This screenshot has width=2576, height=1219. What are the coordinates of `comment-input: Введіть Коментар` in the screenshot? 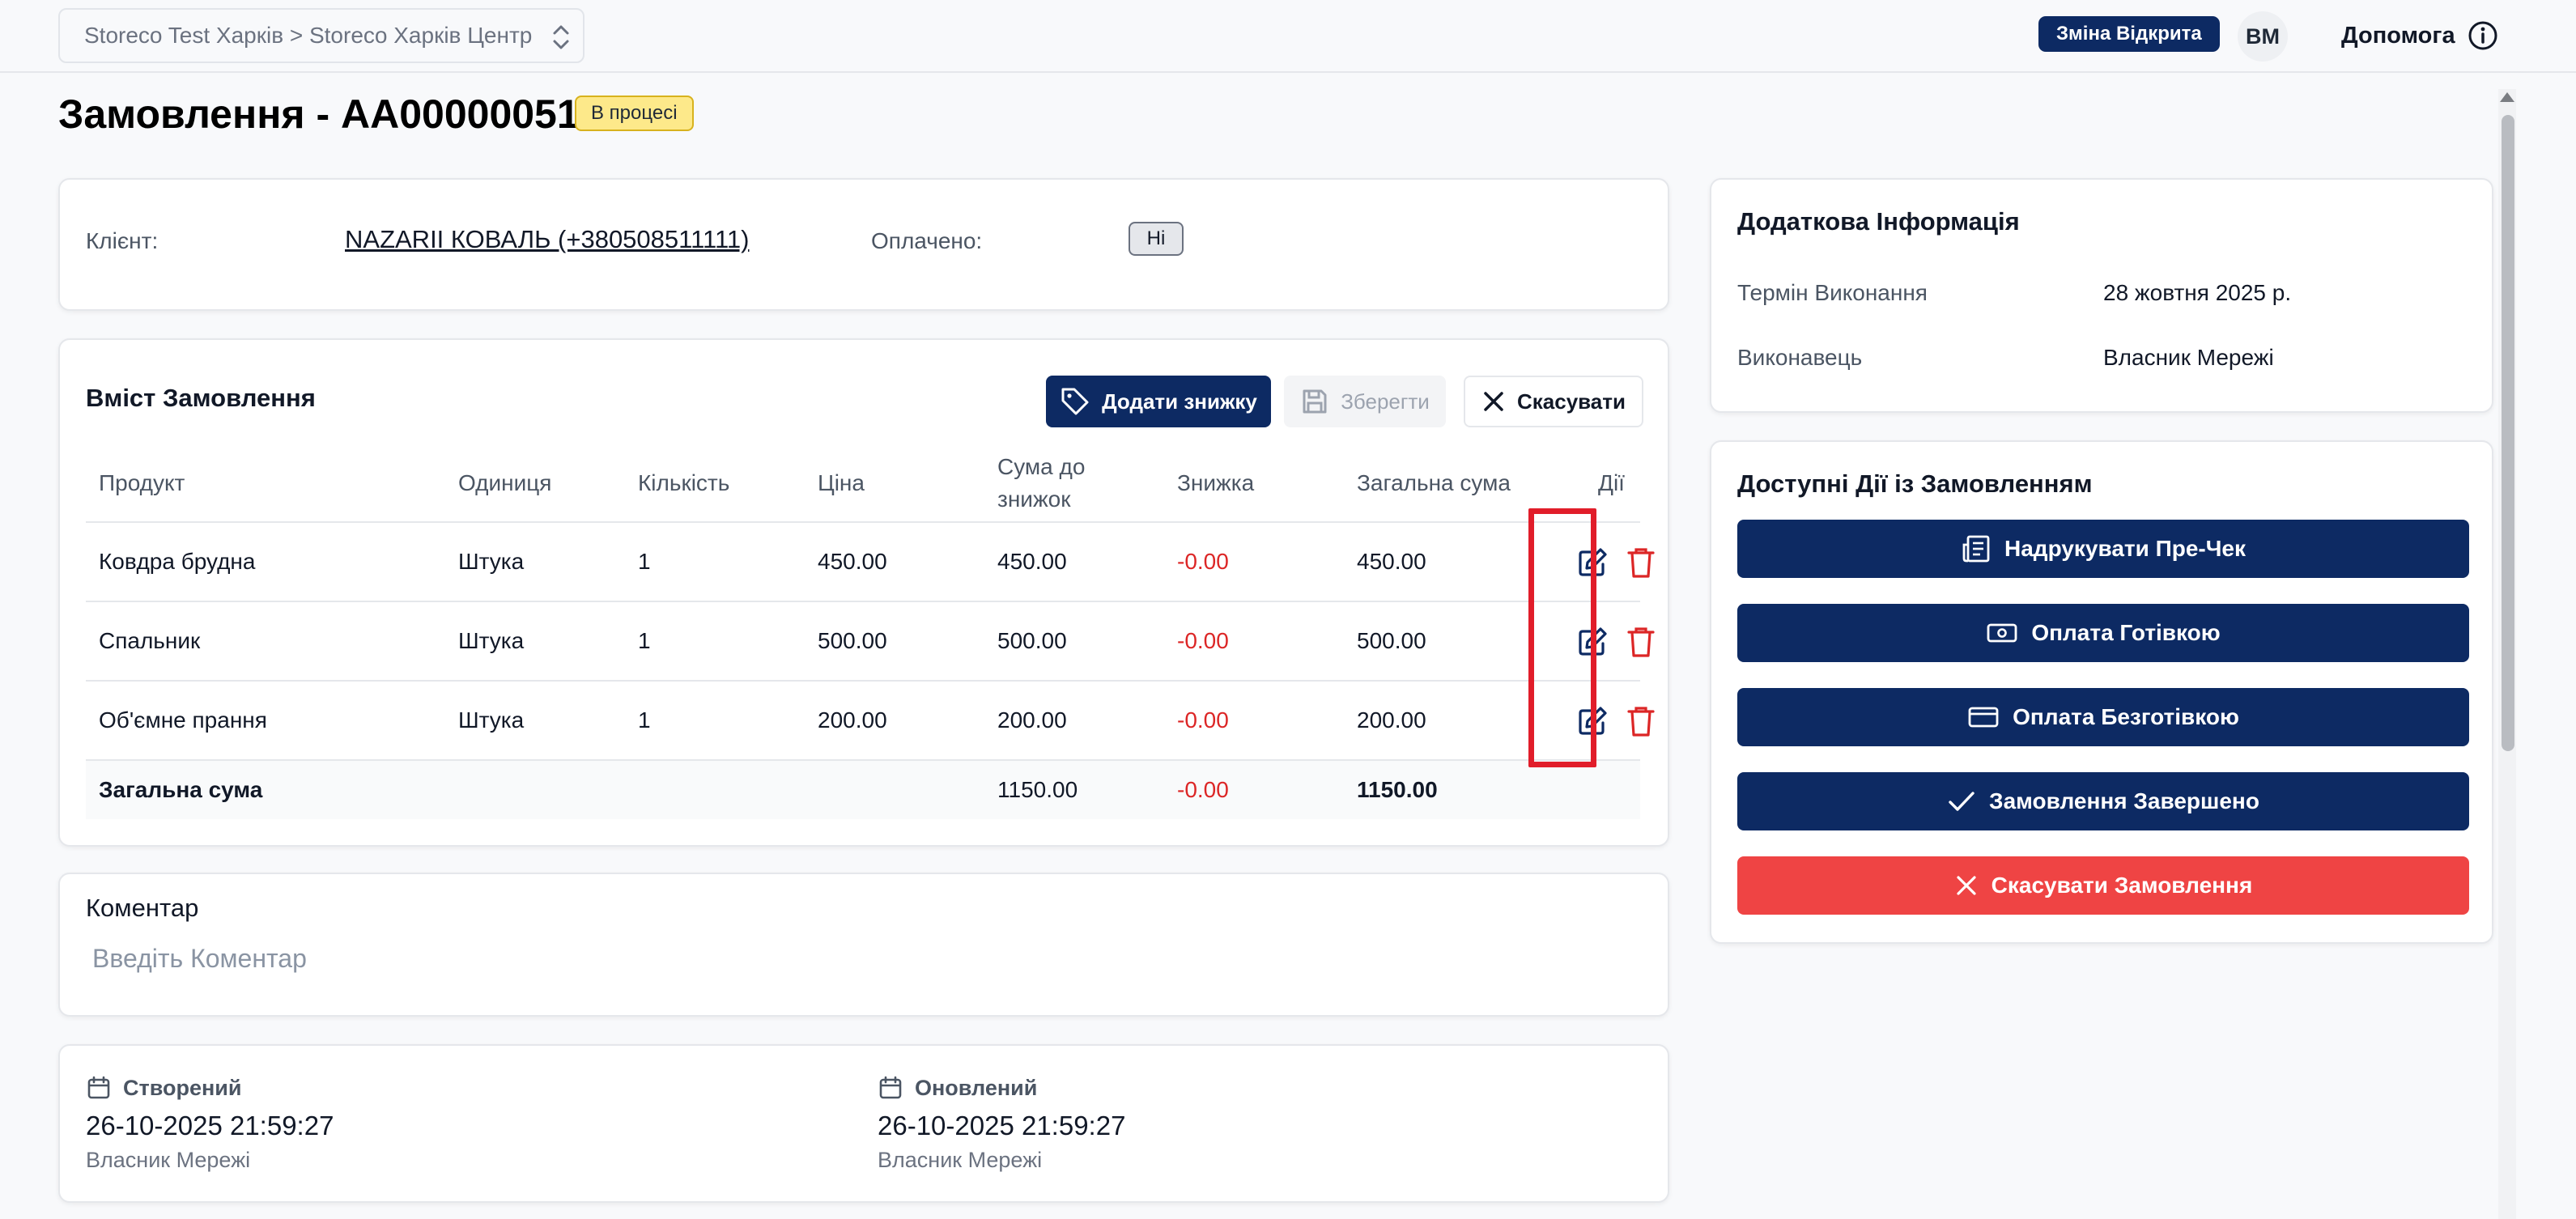 It's located at (200, 958).